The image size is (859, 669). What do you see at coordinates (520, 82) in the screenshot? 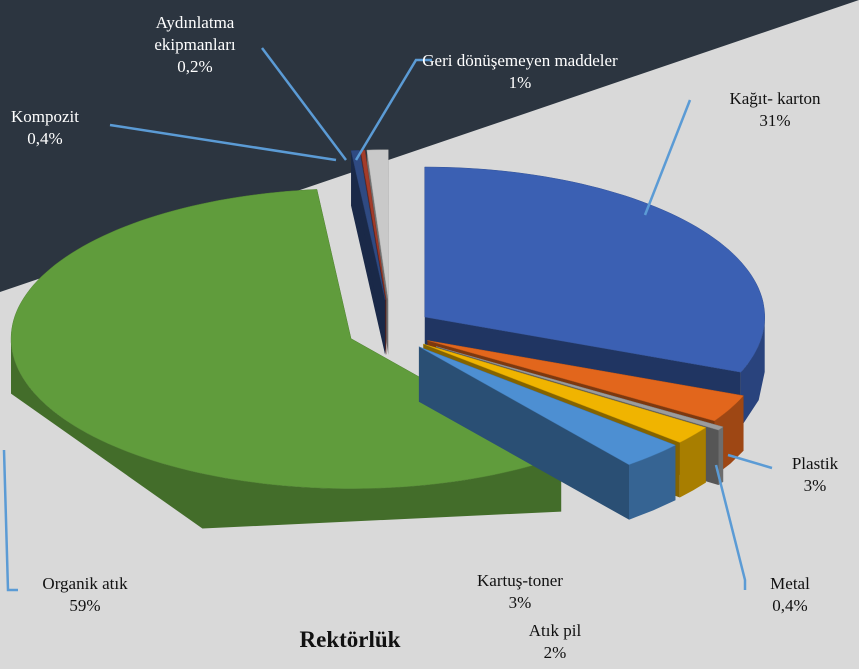
I see `slice-value-label: 1%` at bounding box center [520, 82].